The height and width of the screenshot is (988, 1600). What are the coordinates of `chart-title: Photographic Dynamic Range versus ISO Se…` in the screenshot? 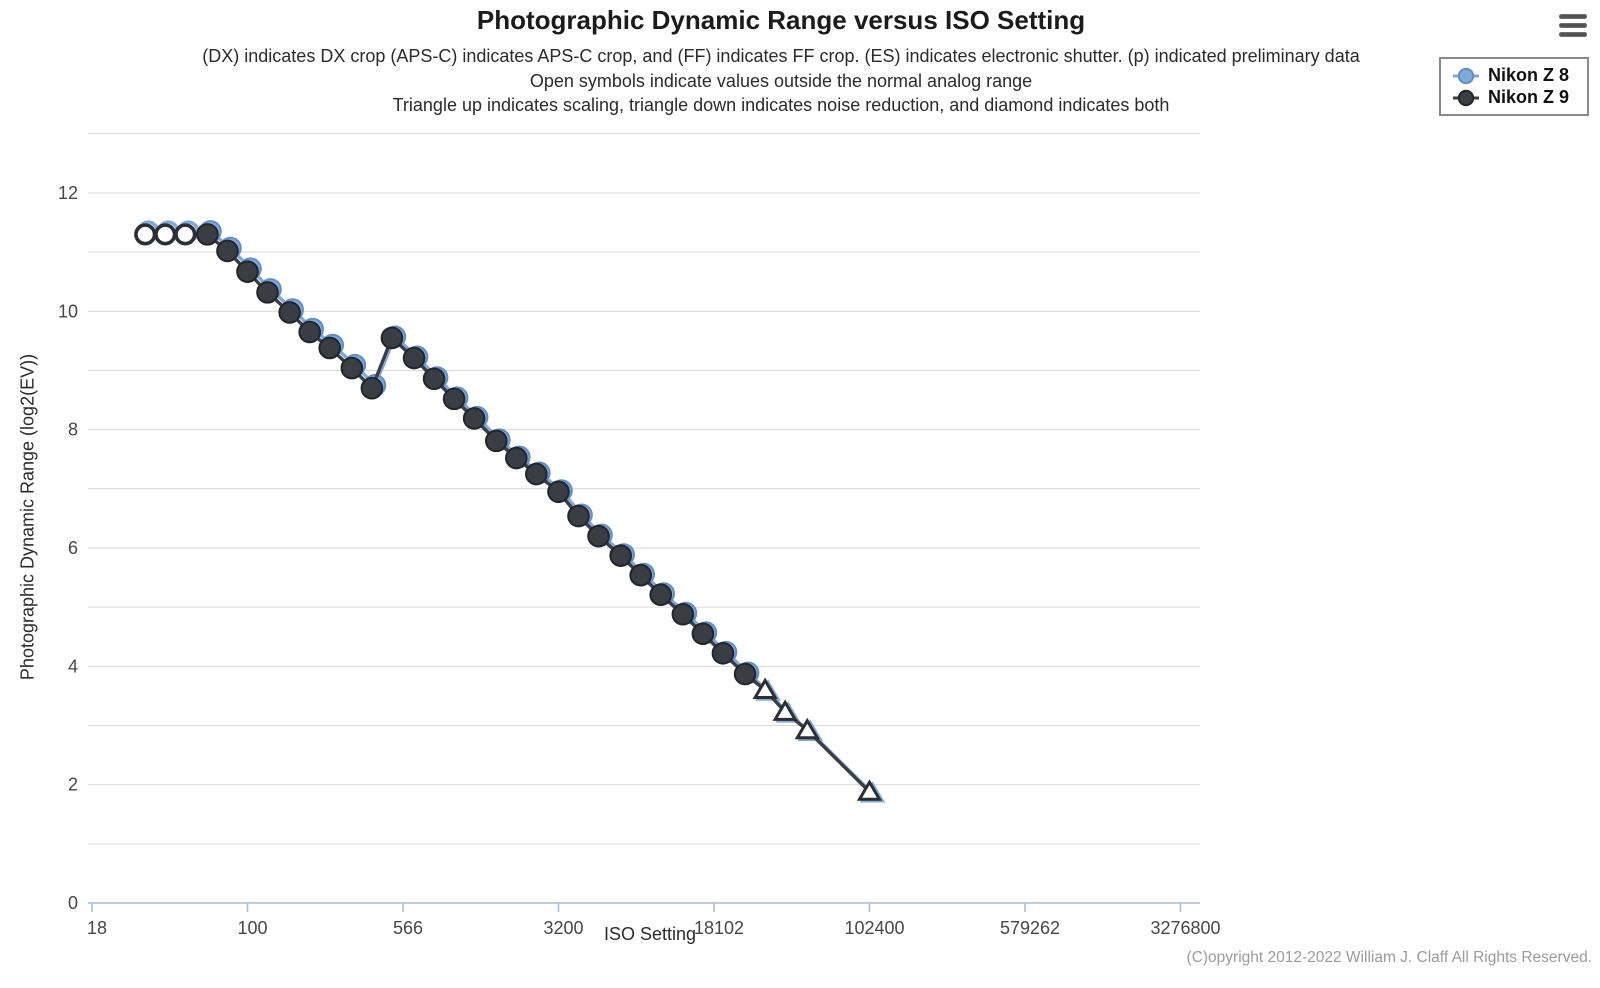 It's located at (781, 20).